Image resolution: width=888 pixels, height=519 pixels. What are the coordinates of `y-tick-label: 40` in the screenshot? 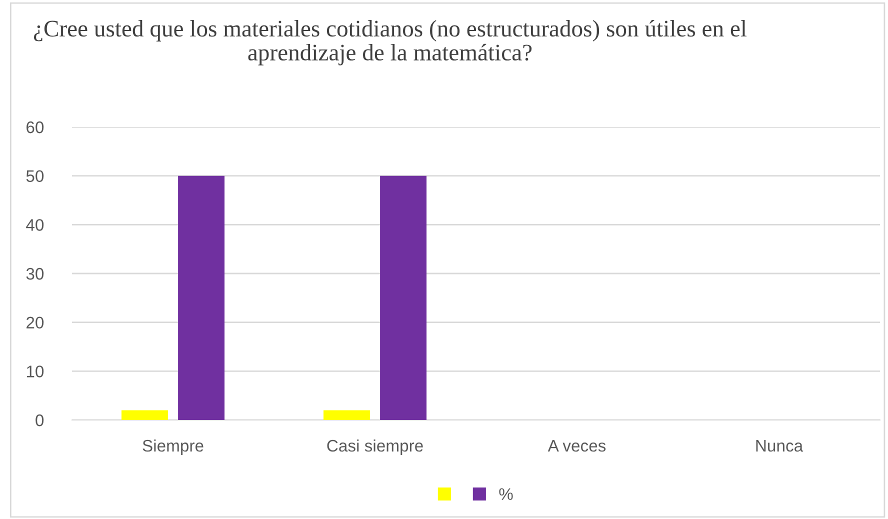 It's located at (35, 225).